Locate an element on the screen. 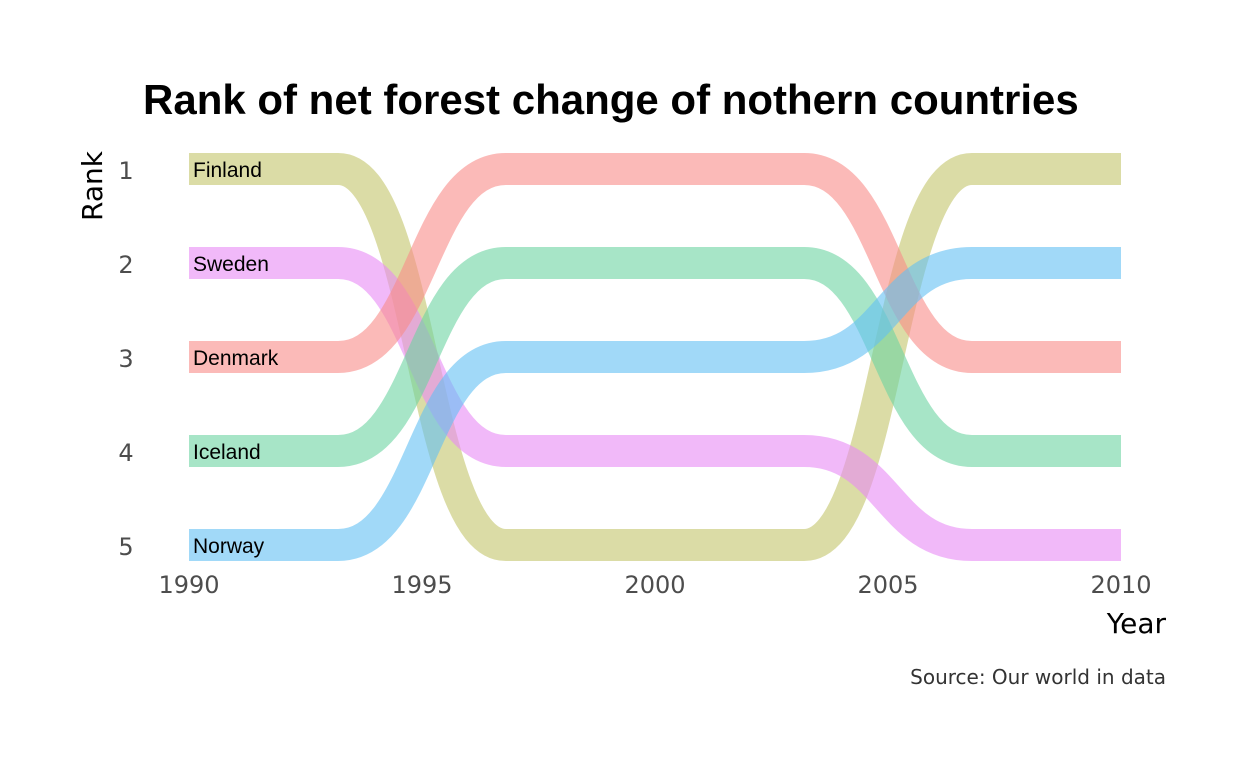 This screenshot has width=1248, height=768. series-label-denmark: Denmark is located at coordinates (236, 358).